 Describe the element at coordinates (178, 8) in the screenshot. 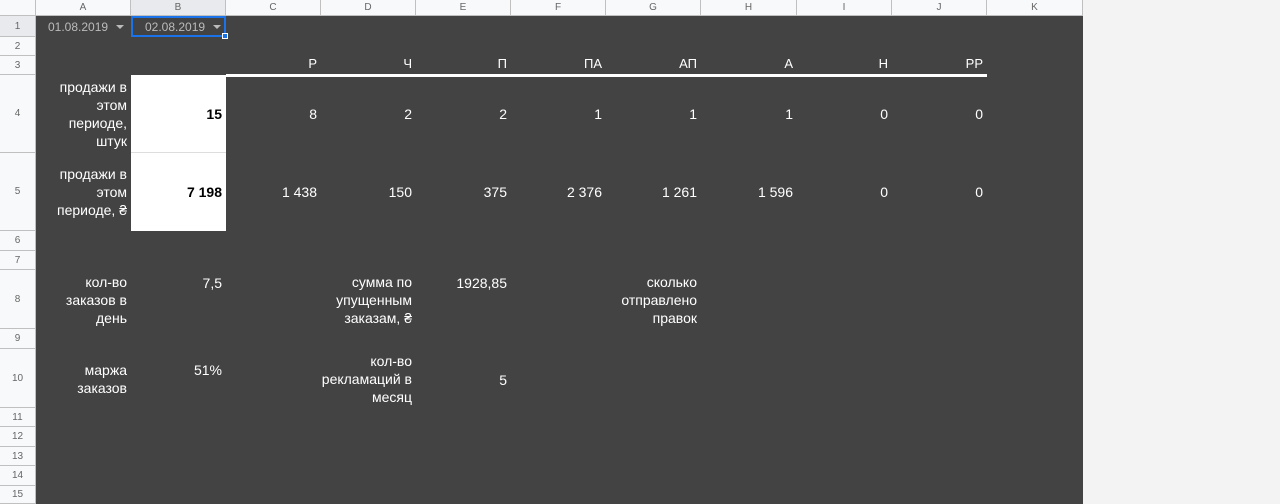

I see `column-header-B: B` at that location.